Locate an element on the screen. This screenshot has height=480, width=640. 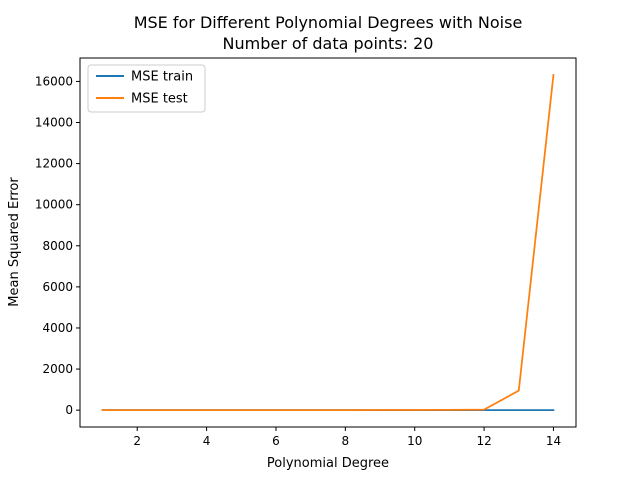
y-tick-label: 10000 is located at coordinates (54, 205).